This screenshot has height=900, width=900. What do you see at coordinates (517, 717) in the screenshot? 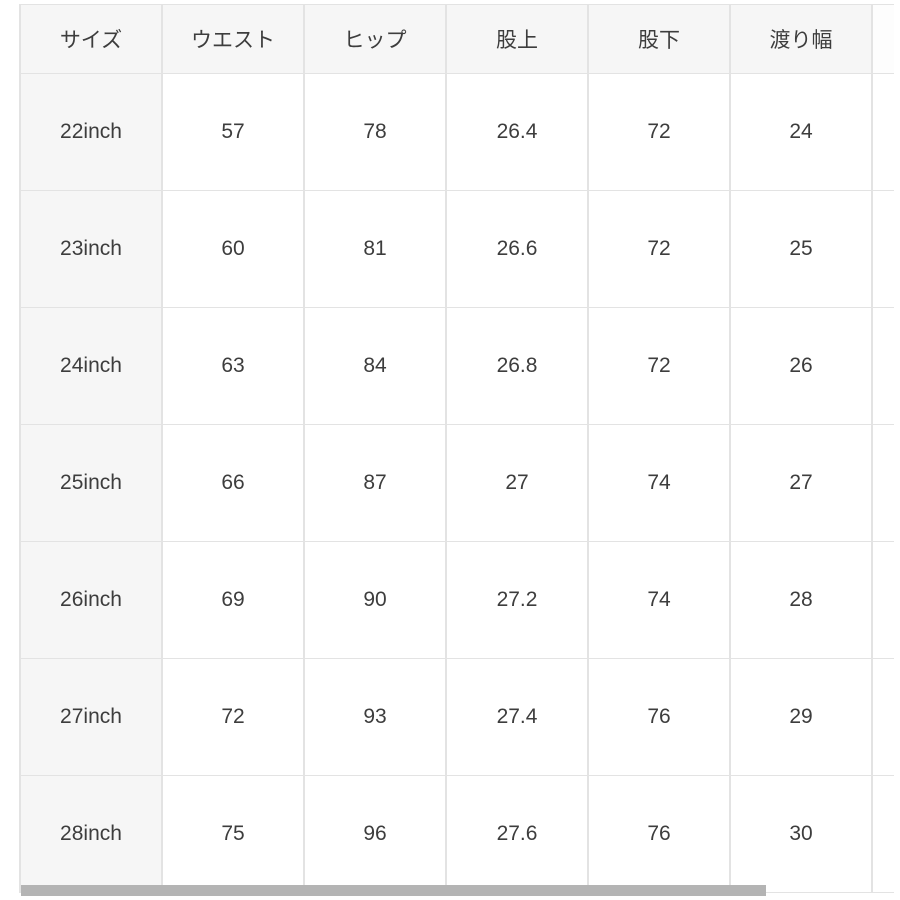
I see `cell: 27.4` at bounding box center [517, 717].